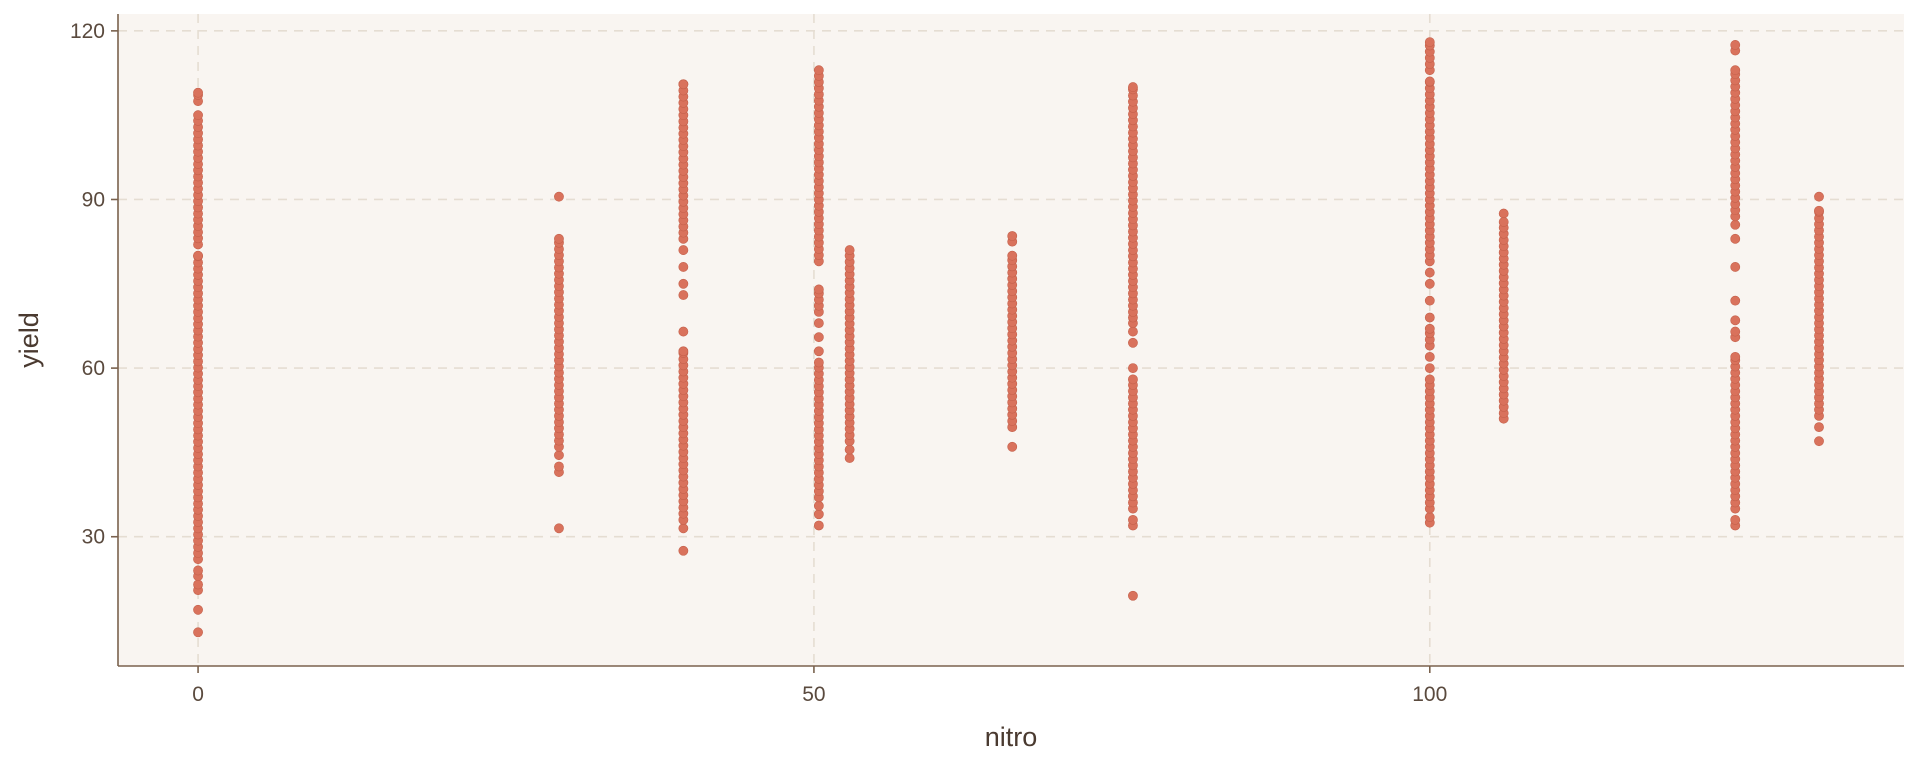 The image size is (1920, 768). Describe the element at coordinates (1011, 737) in the screenshot. I see `x-axis-title: nitro` at that location.